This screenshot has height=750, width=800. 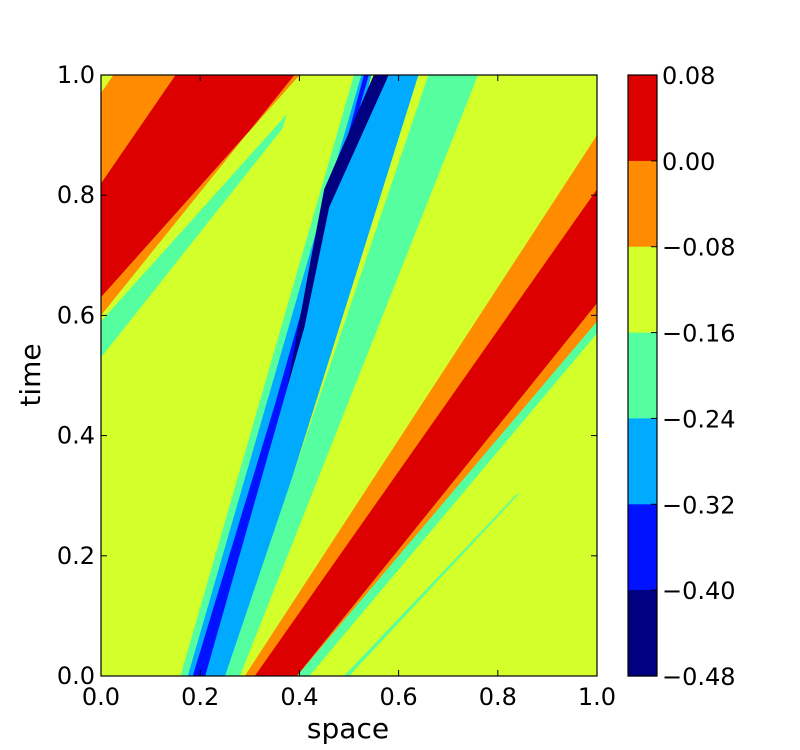 What do you see at coordinates (76, 556) in the screenshot?
I see `y-tick-label: 0.2` at bounding box center [76, 556].